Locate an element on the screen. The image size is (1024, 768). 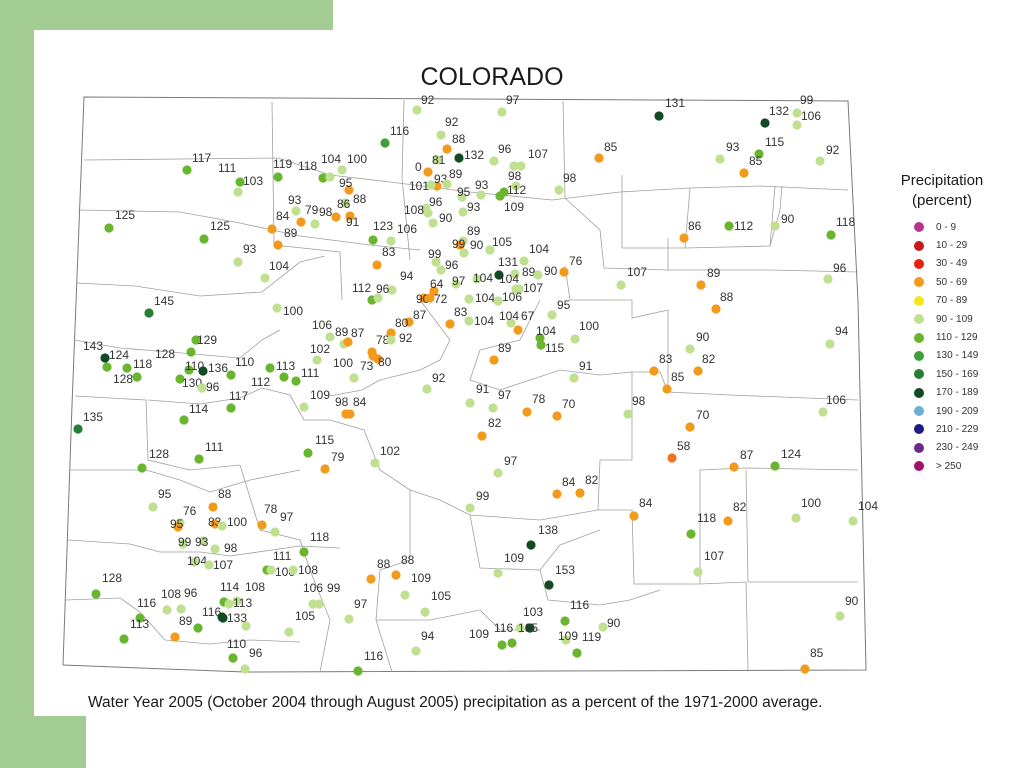
legend-label: 110 - 129 is located at coordinates (957, 338).